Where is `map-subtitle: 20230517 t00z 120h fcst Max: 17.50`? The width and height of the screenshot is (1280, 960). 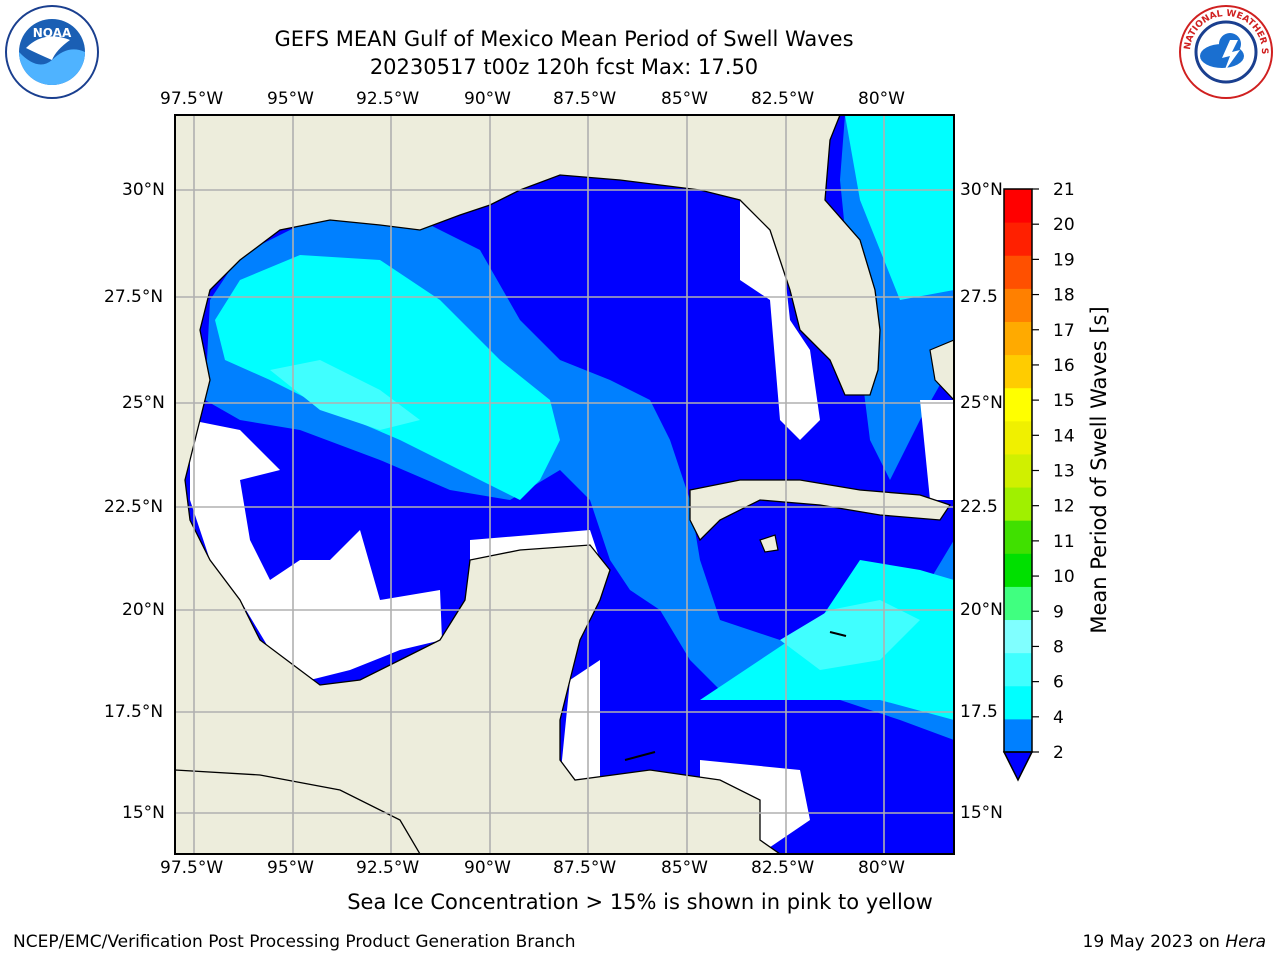
map-subtitle: 20230517 t00z 120h fcst Max: 17.50 is located at coordinates (564, 67).